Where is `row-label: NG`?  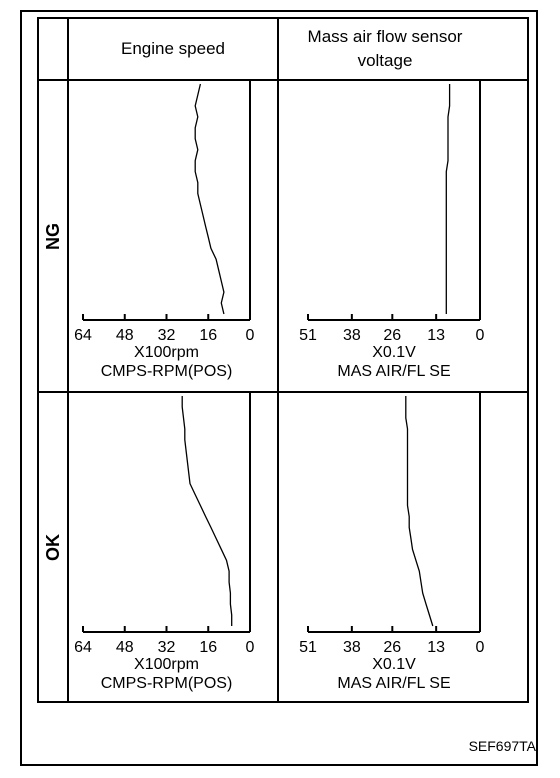 row-label: NG is located at coordinates (52, 236).